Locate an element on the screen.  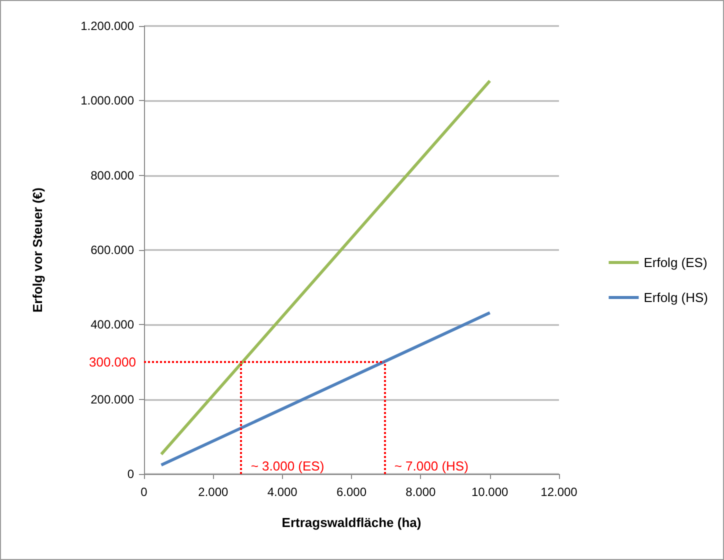
y-tick-label: 0 is located at coordinates (130, 474).